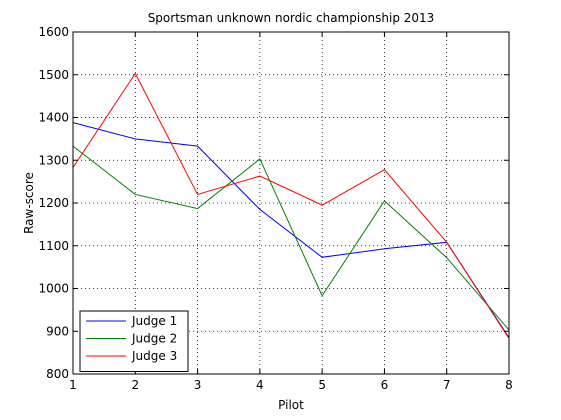 The width and height of the screenshot is (561, 420). Describe the element at coordinates (322, 385) in the screenshot. I see `x-tick-label: 5` at that location.